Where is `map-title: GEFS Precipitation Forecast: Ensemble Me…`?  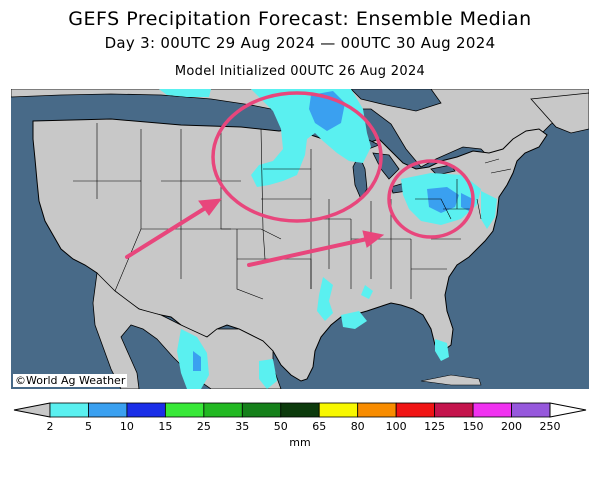 map-title: GEFS Precipitation Forecast: Ensemble Me… is located at coordinates (300, 19).